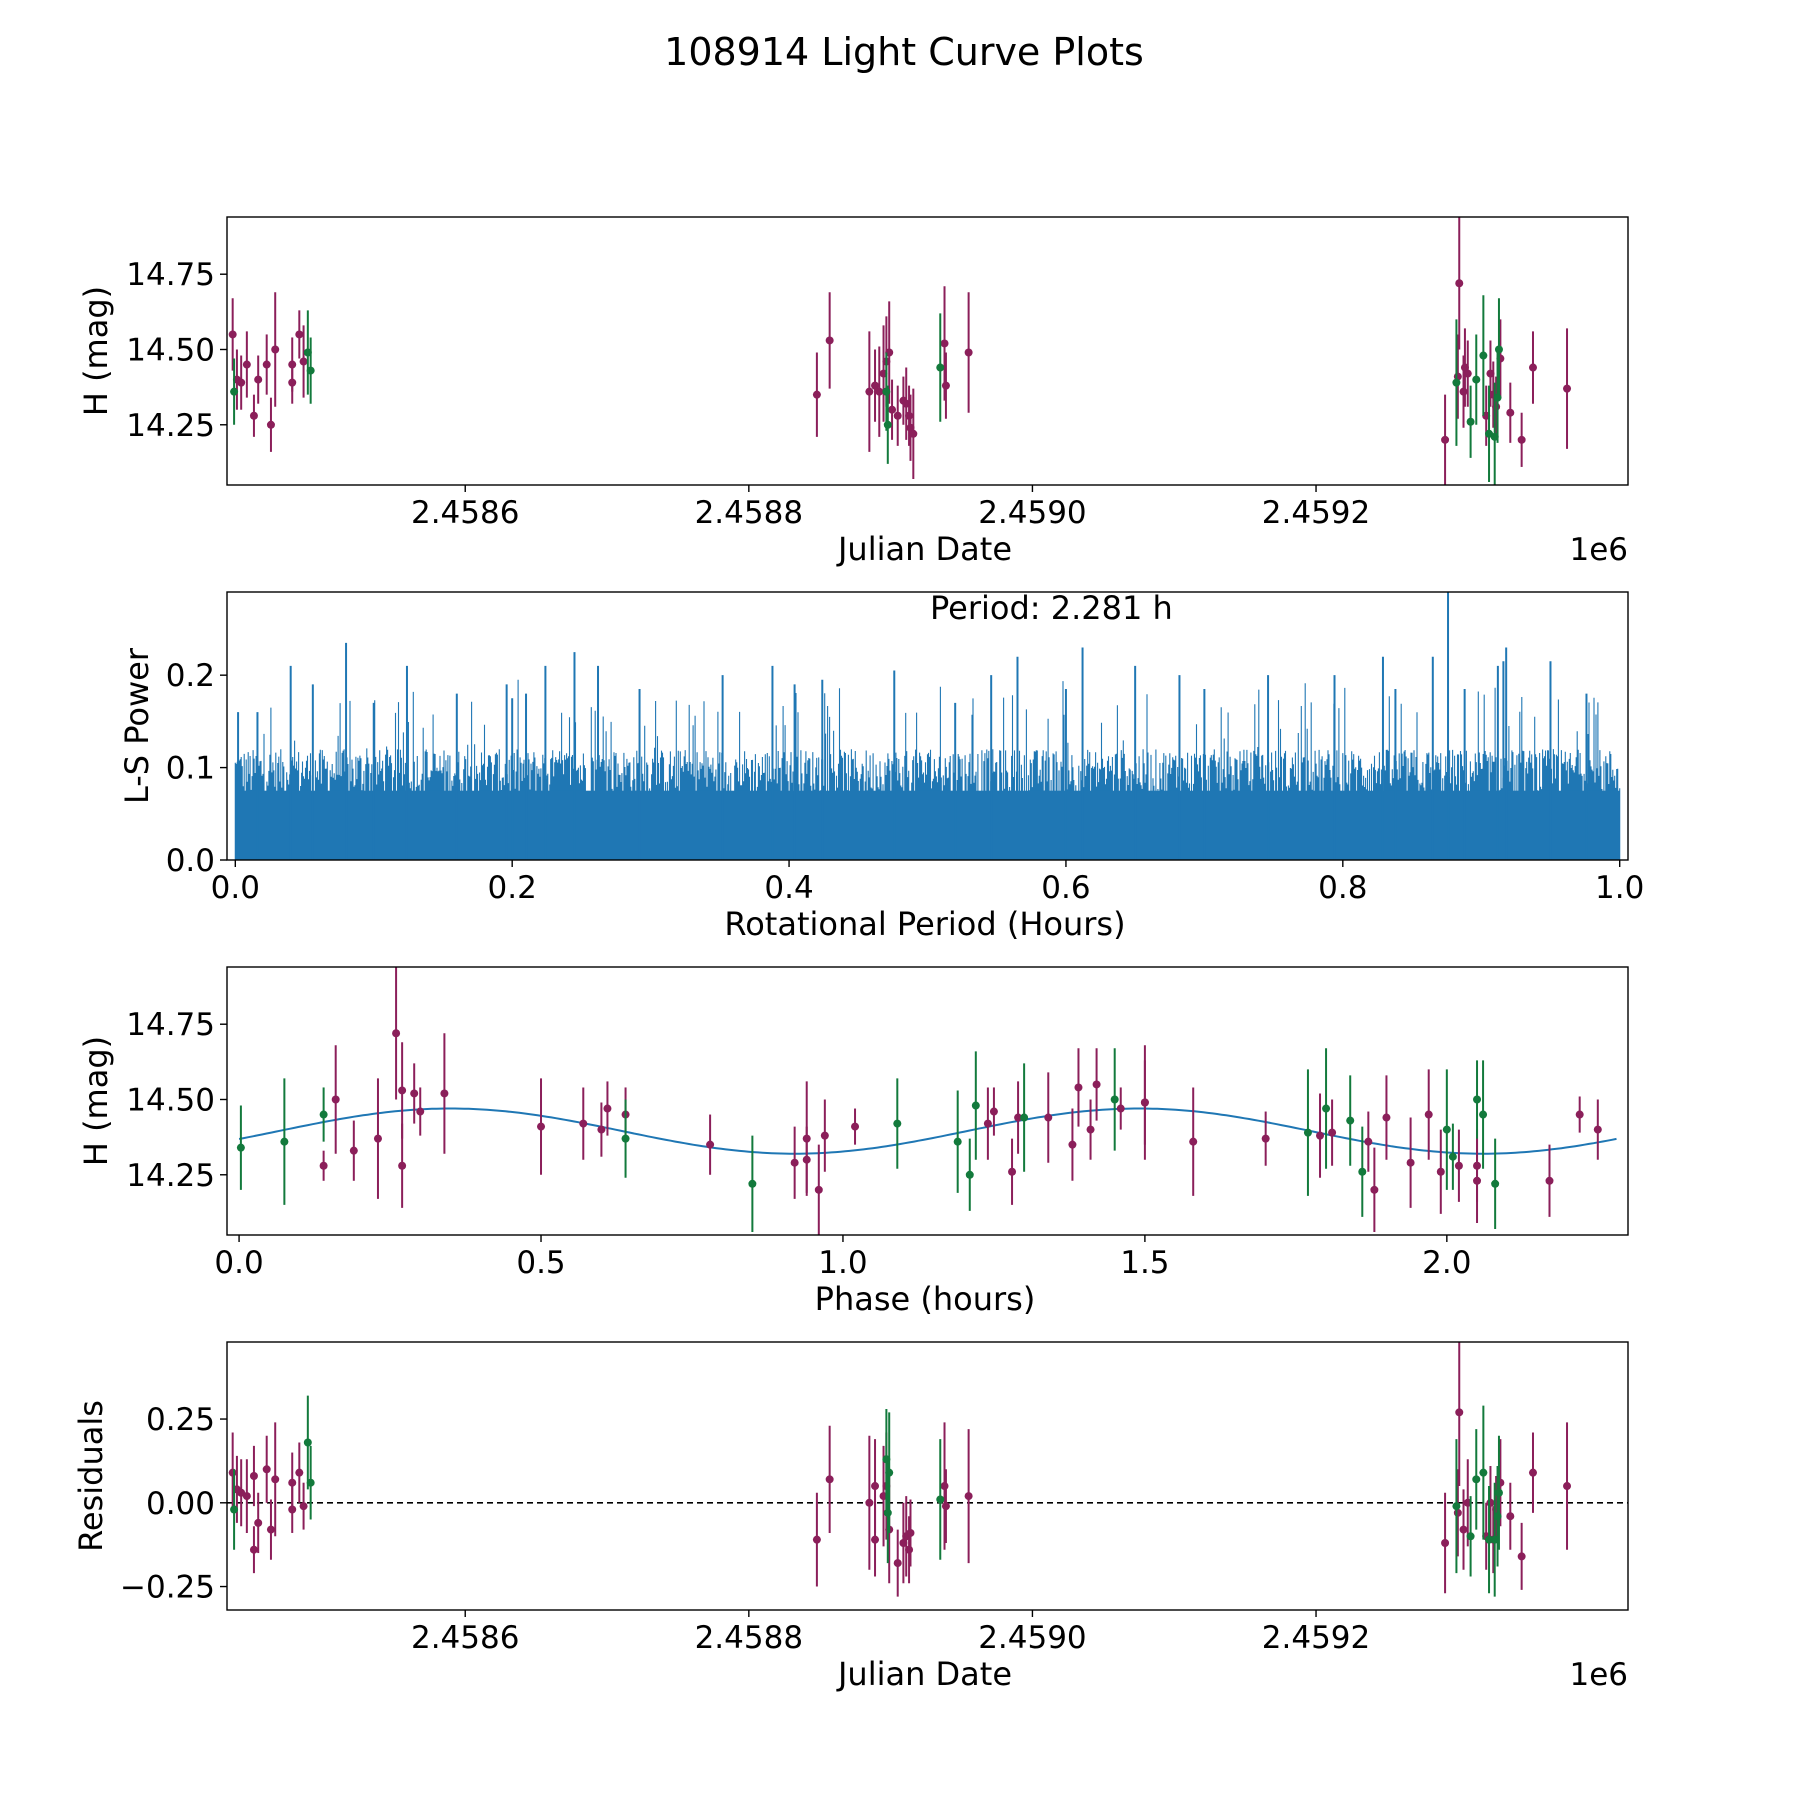  What do you see at coordinates (1144, 1263) in the screenshot?
I see `x-tick-label: 1.5` at bounding box center [1144, 1263].